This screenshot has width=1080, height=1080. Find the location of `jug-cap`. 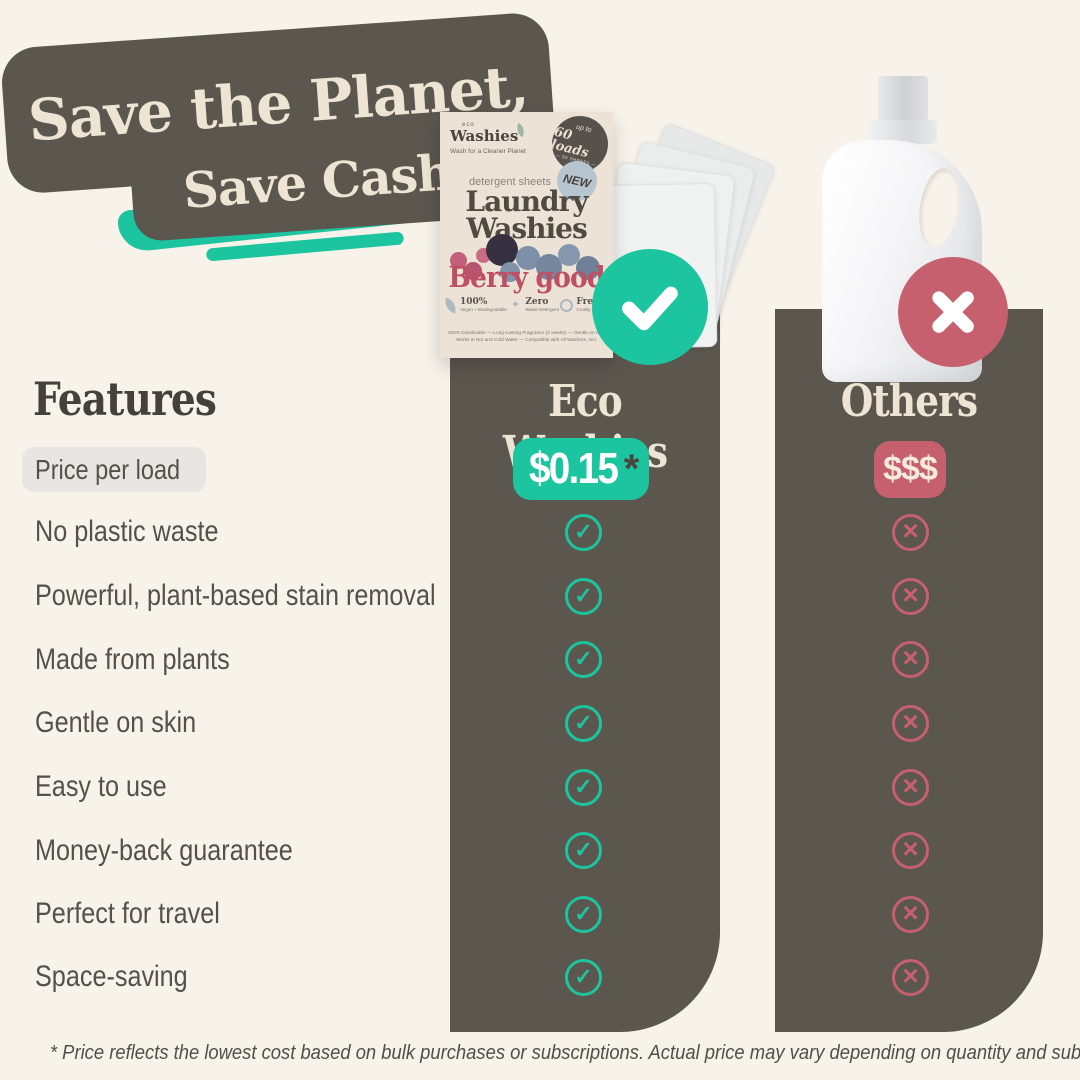

jug-cap is located at coordinates (903, 99).